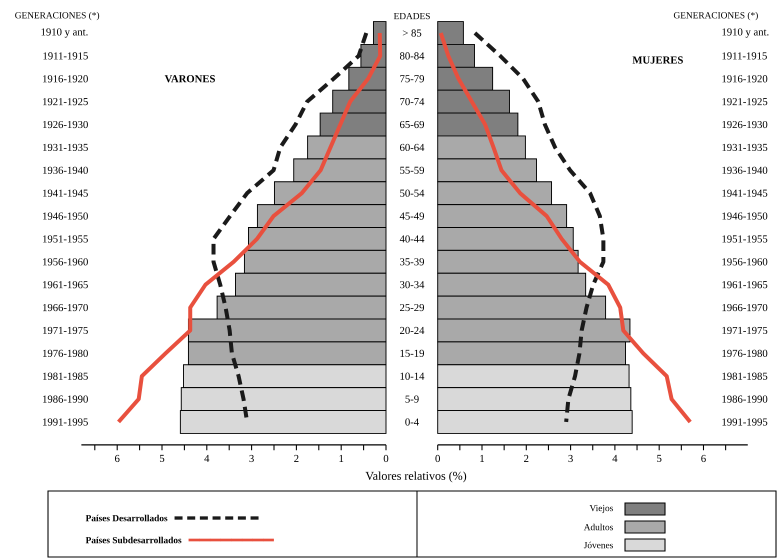  I want to click on y2-tick-label: 1976-1980, so click(745, 353).